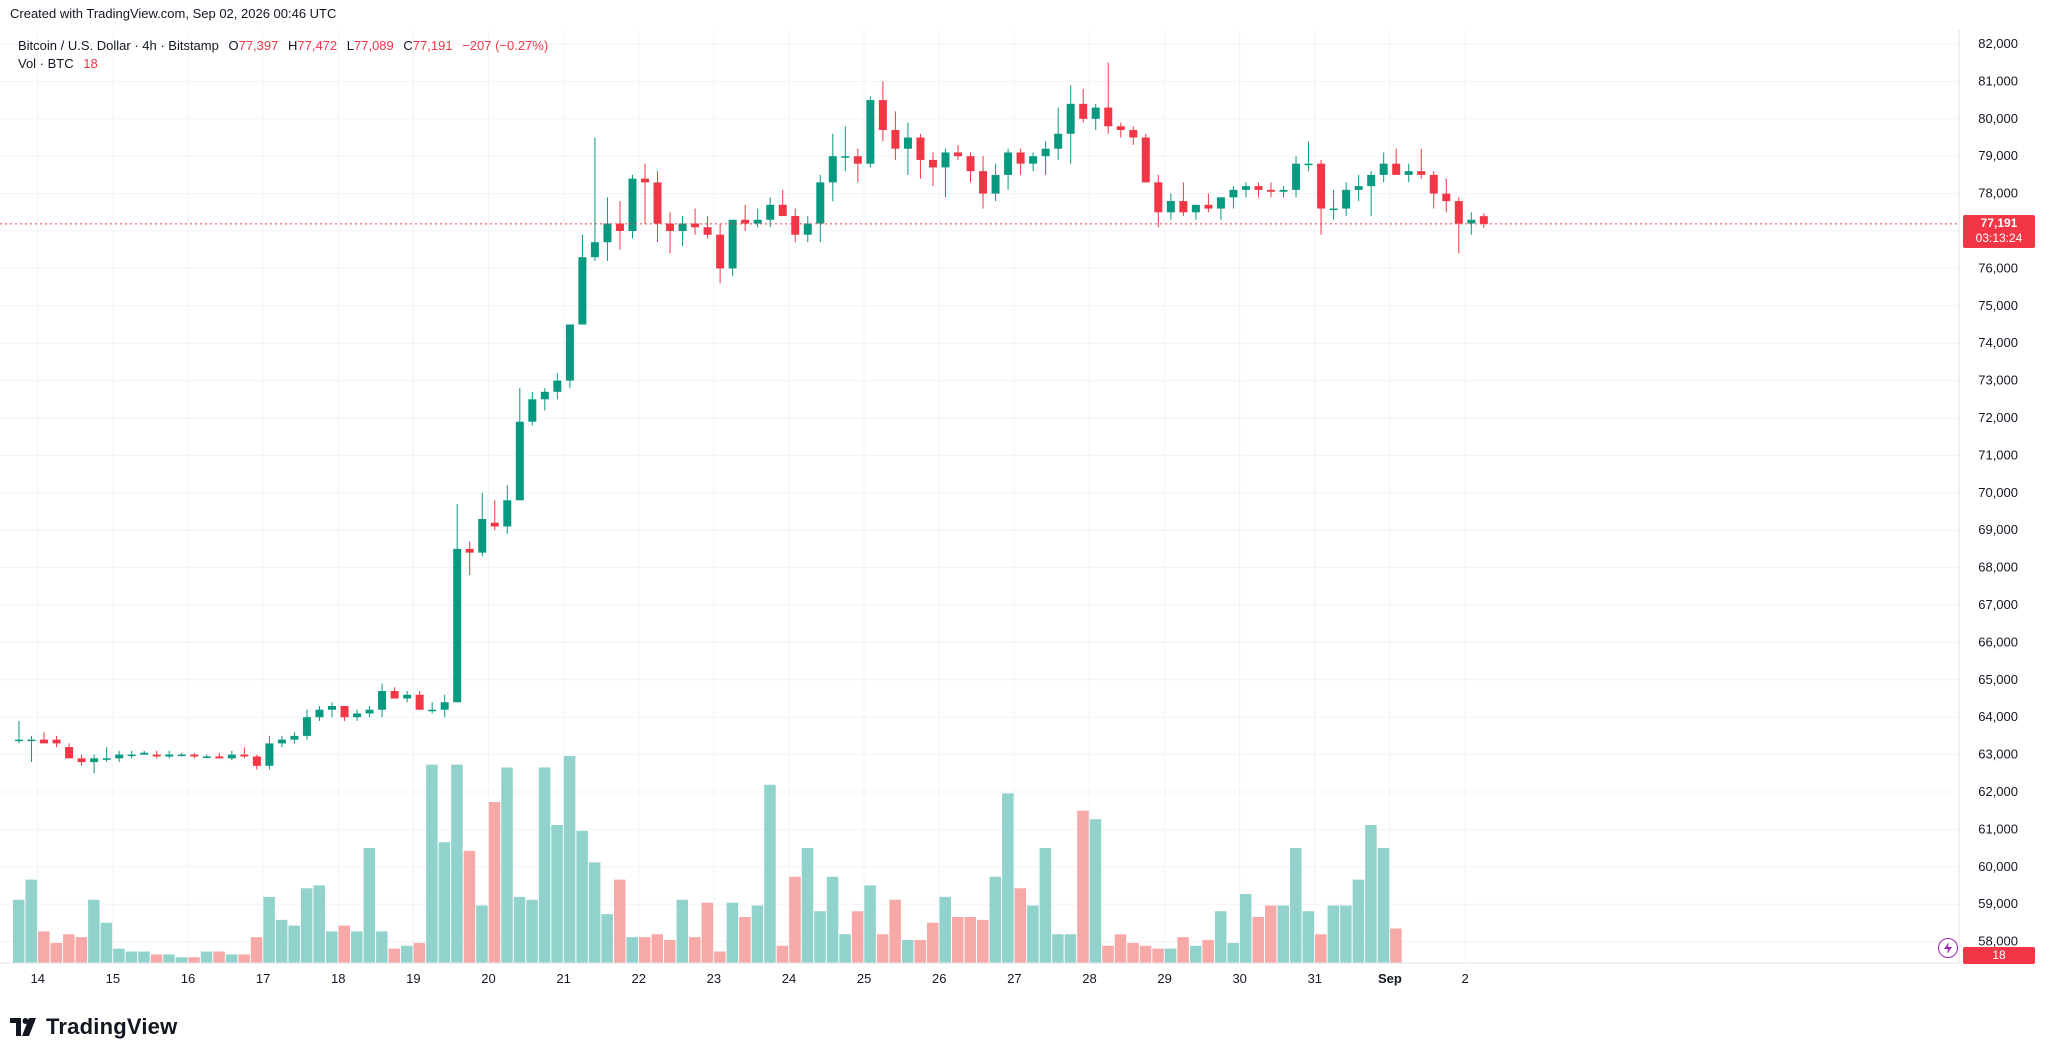 The width and height of the screenshot is (2048, 1057). I want to click on price-tick-label: 74,000, so click(1998, 342).